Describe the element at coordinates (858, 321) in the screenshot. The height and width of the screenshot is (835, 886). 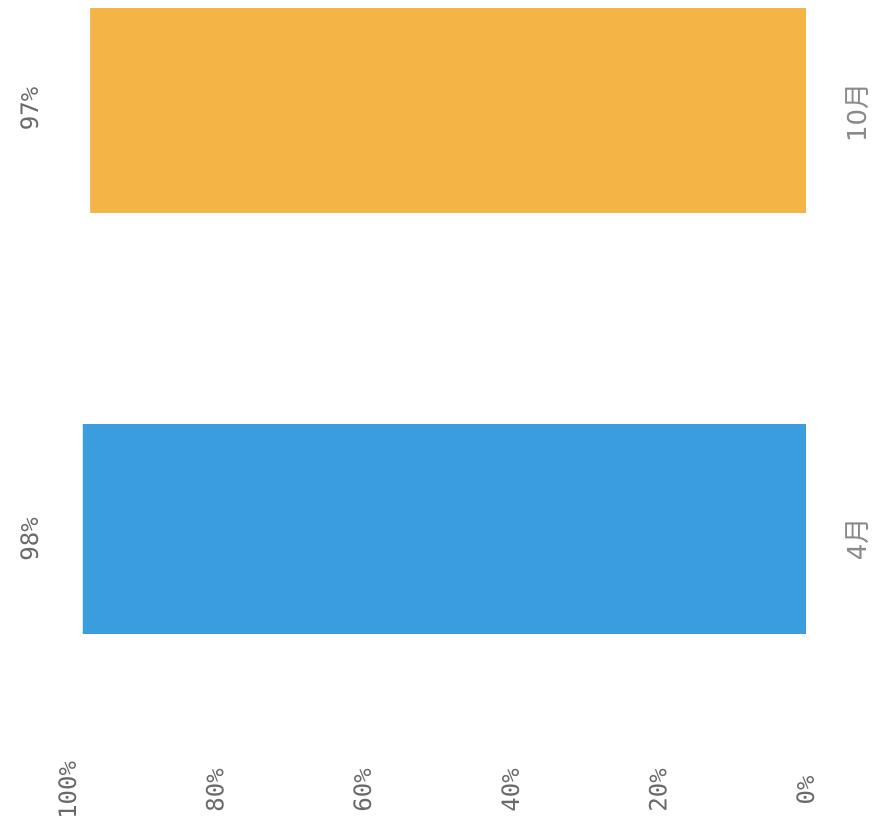
I see `category-labels: 4月 10月` at that location.